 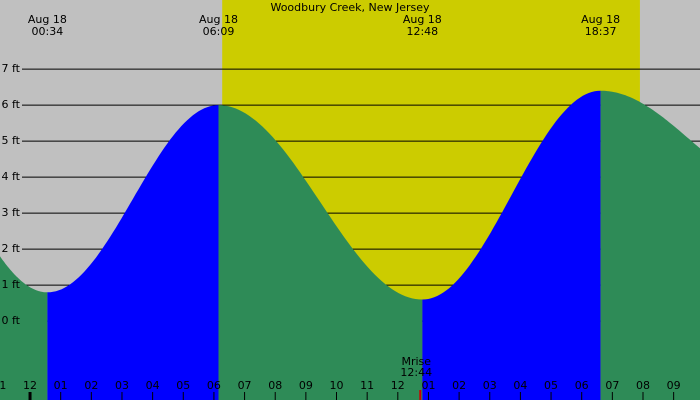 What do you see at coordinates (11, 176) in the screenshot?
I see `y-tick-label: 4 ft` at bounding box center [11, 176].